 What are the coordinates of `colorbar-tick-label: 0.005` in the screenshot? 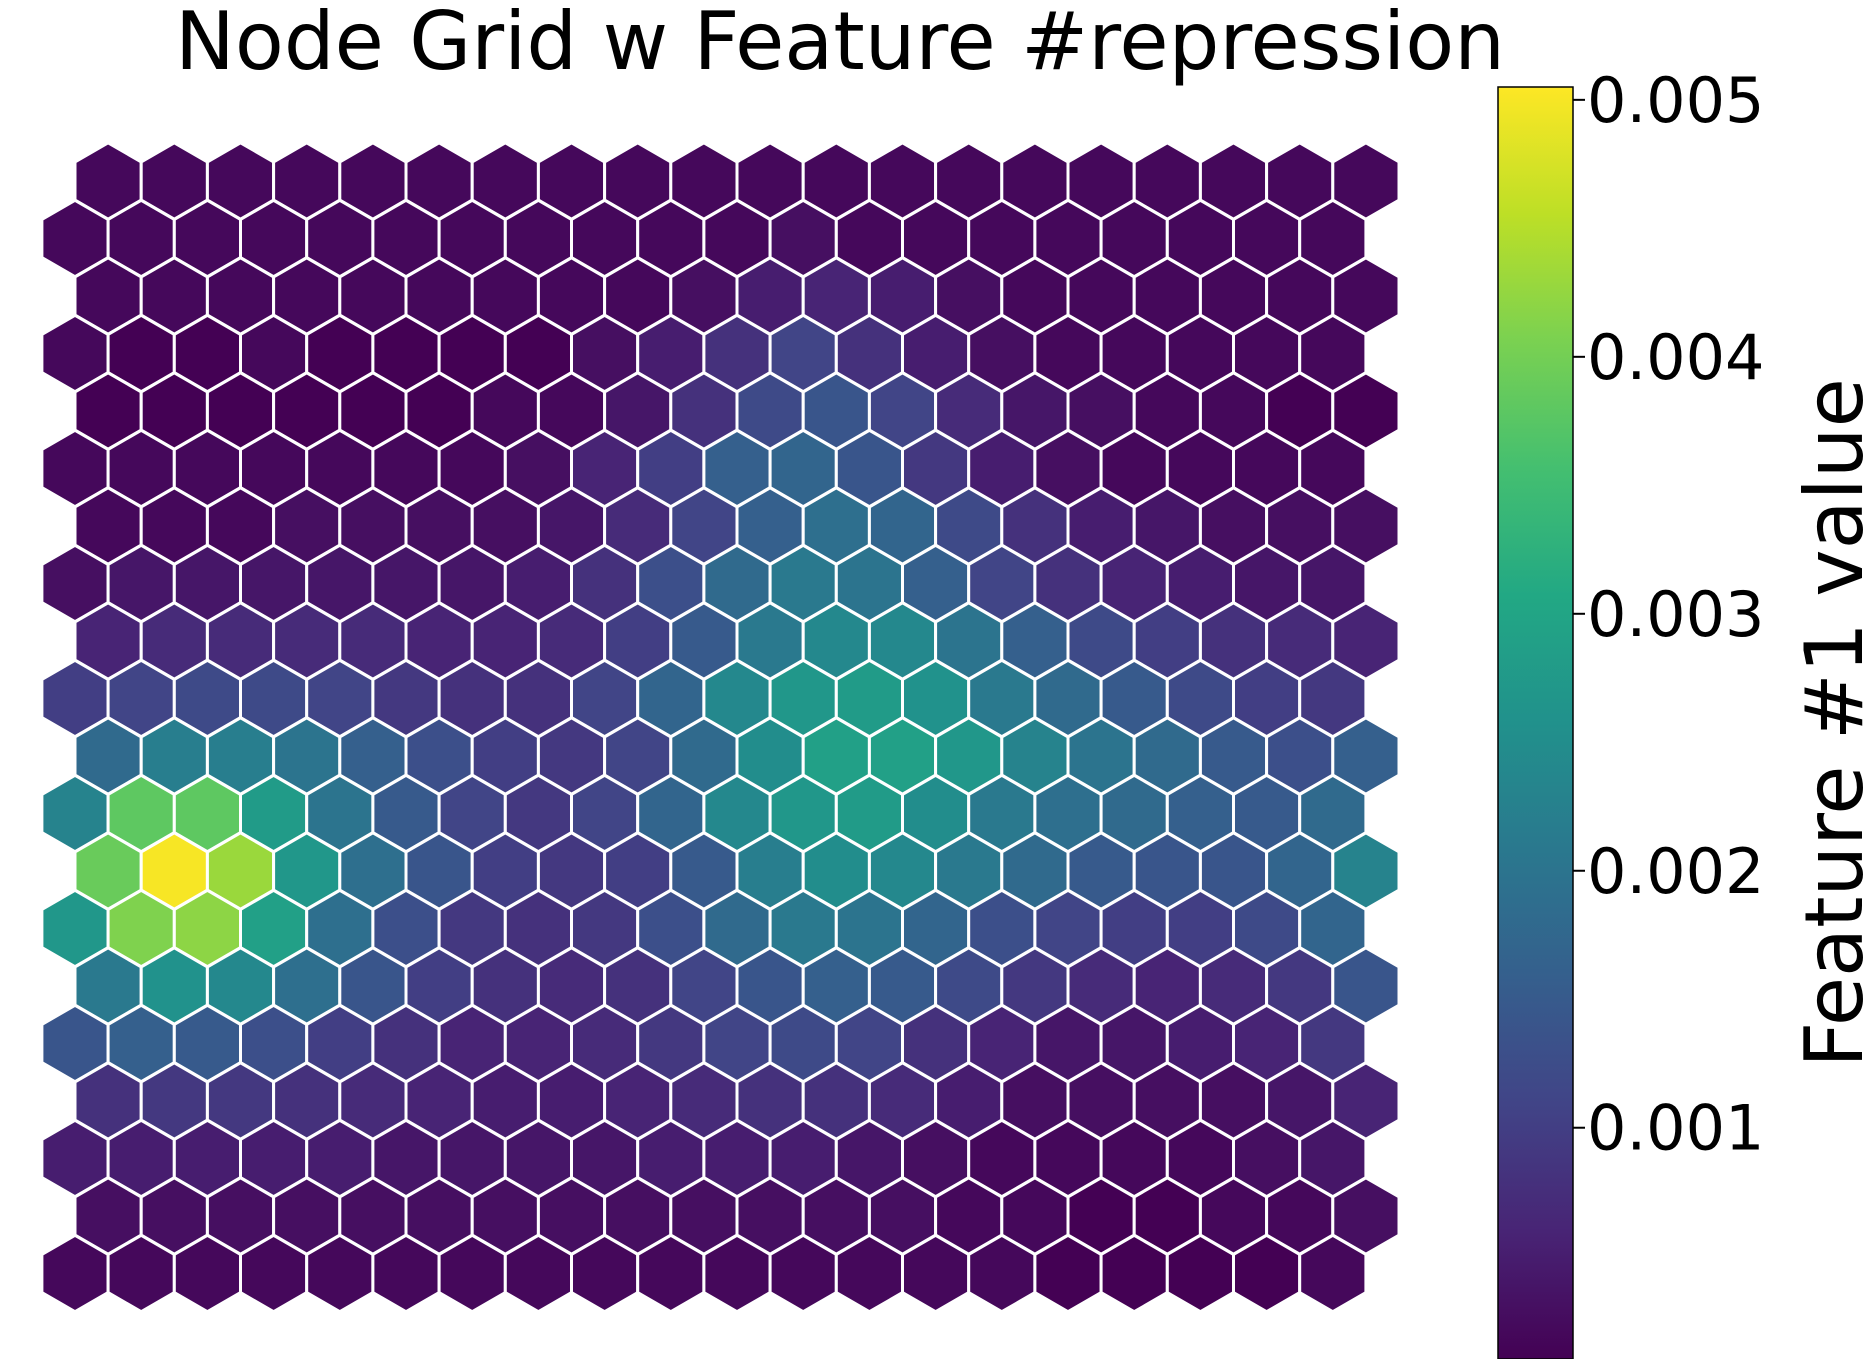 It's located at (1676, 100).